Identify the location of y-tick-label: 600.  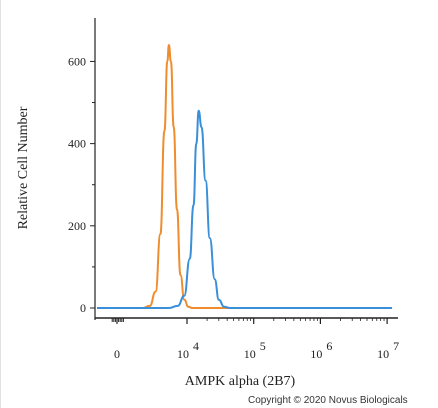
(77, 61).